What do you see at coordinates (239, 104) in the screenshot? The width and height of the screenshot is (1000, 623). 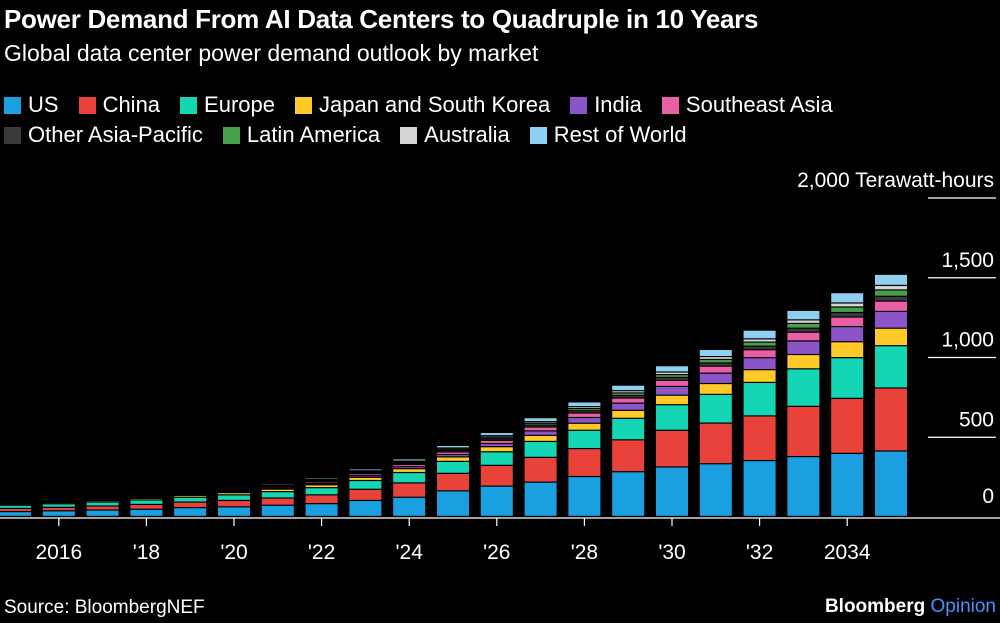 I see `legend-label: Europe` at bounding box center [239, 104].